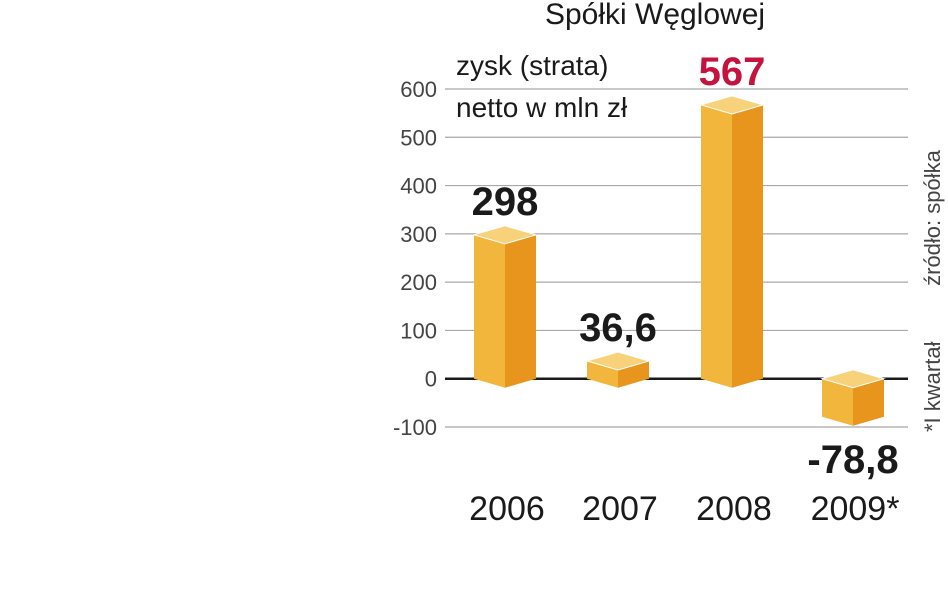  Describe the element at coordinates (620, 509) in the screenshot. I see `x-tick-label: 2007` at that location.